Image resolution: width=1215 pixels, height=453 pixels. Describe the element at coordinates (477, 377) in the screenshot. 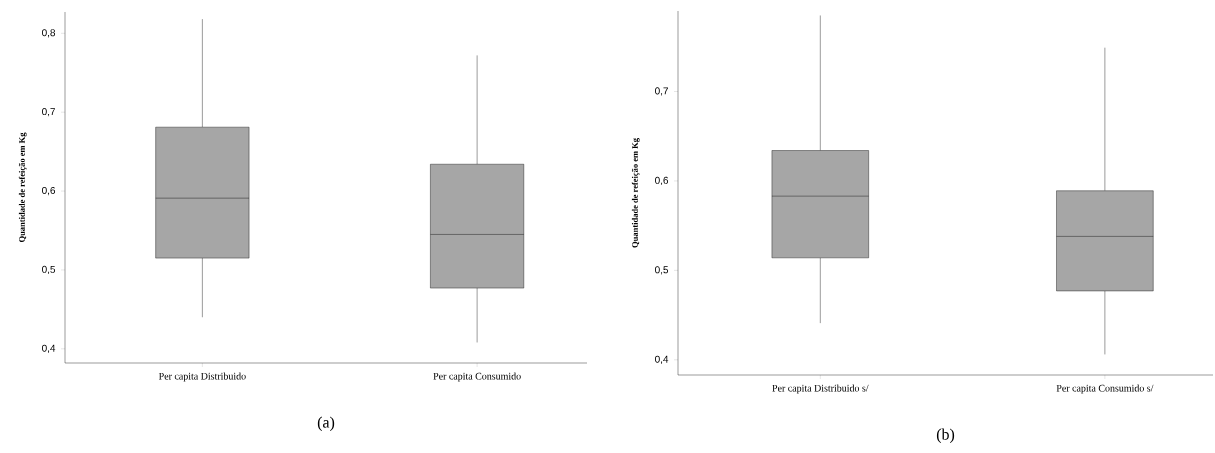

I see `x-tick-label: Per capita Consumido` at that location.